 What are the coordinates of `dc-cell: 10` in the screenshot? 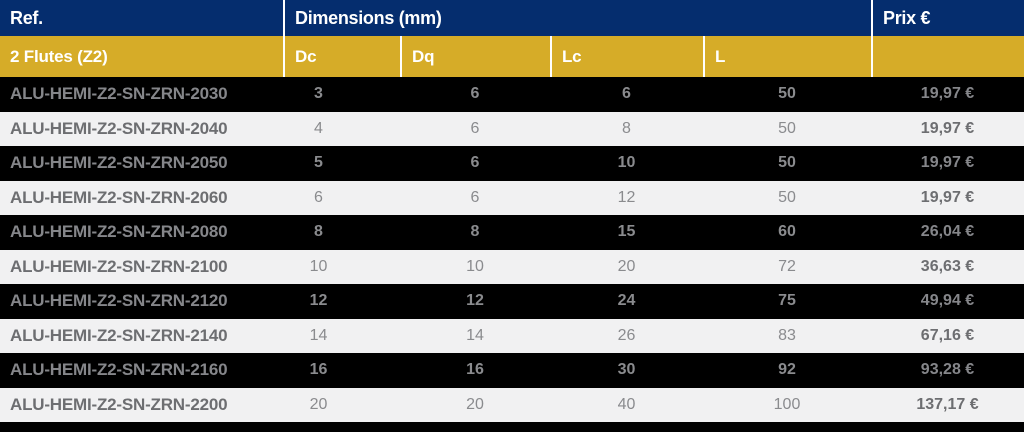 It's located at (318, 266).